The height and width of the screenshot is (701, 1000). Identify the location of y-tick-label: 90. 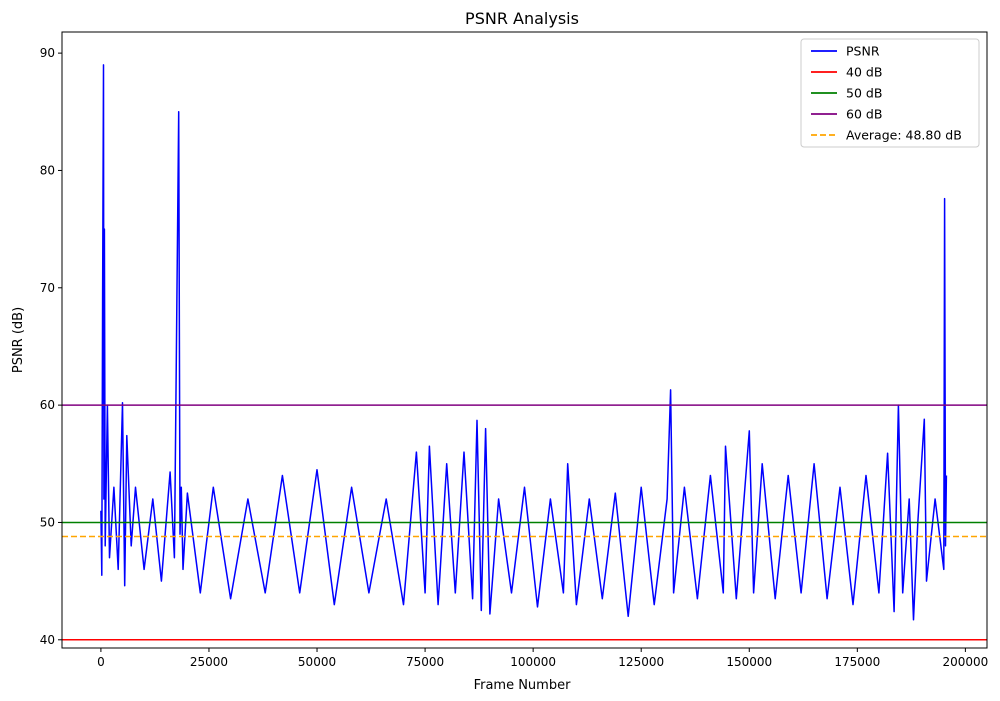
(47, 53).